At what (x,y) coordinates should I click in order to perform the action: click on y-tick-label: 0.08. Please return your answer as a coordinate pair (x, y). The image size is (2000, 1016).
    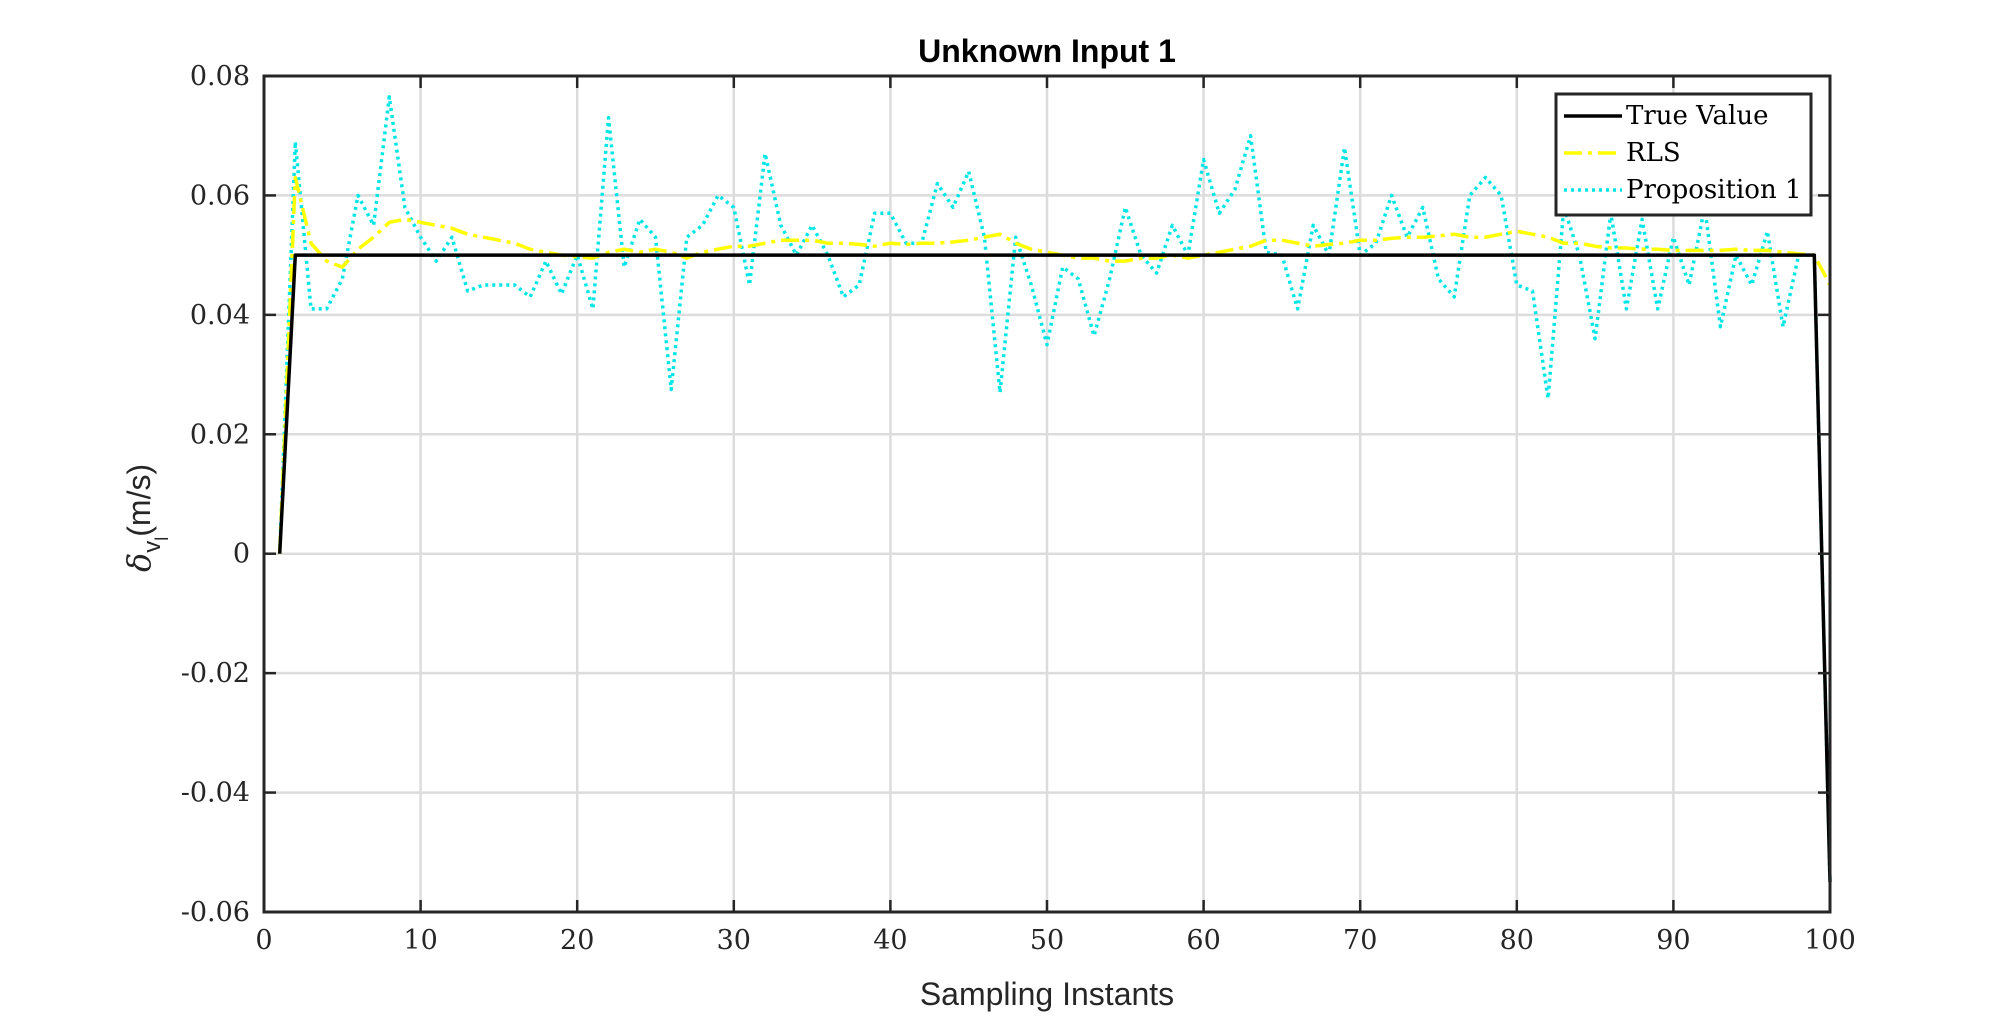
    Looking at the image, I should click on (220, 76).